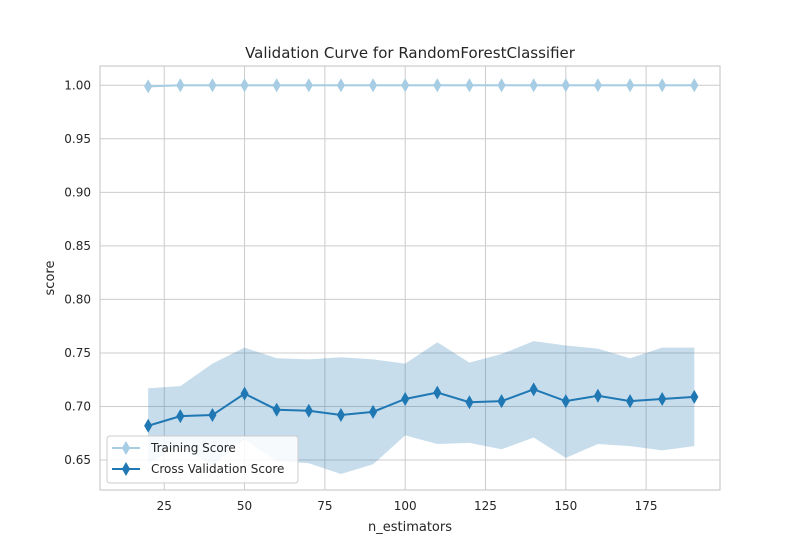 This screenshot has width=800, height=550. I want to click on cv-score-line, so click(421, 407).